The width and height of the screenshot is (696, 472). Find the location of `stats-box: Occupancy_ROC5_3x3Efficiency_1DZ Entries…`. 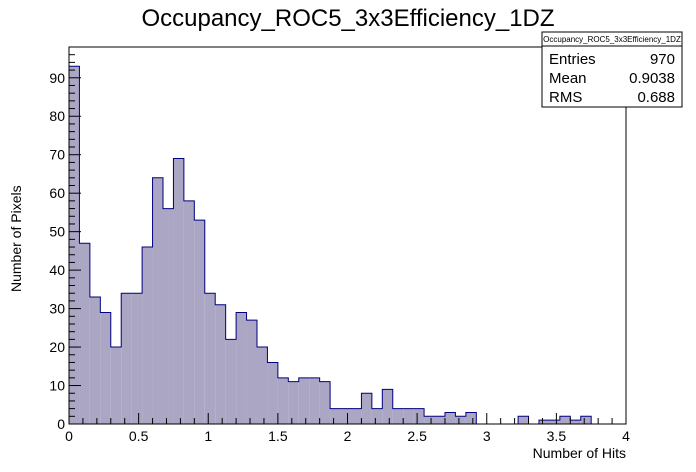

stats-box: Occupancy_ROC5_3x3Efficiency_1DZ Entries… is located at coordinates (612, 69).